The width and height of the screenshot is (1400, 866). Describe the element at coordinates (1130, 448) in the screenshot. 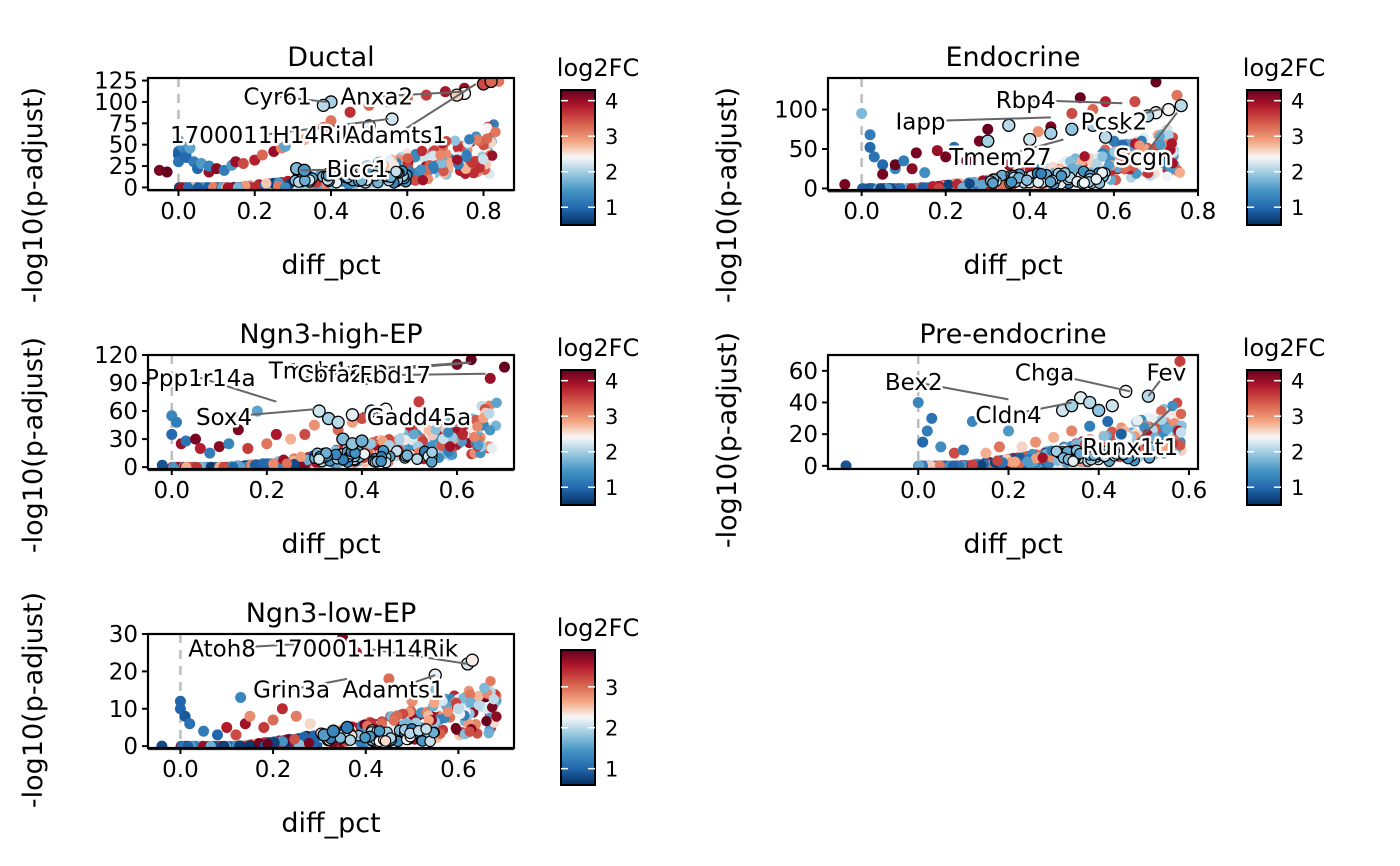

I see `gene-label-runx1t1: Runx1t1` at that location.